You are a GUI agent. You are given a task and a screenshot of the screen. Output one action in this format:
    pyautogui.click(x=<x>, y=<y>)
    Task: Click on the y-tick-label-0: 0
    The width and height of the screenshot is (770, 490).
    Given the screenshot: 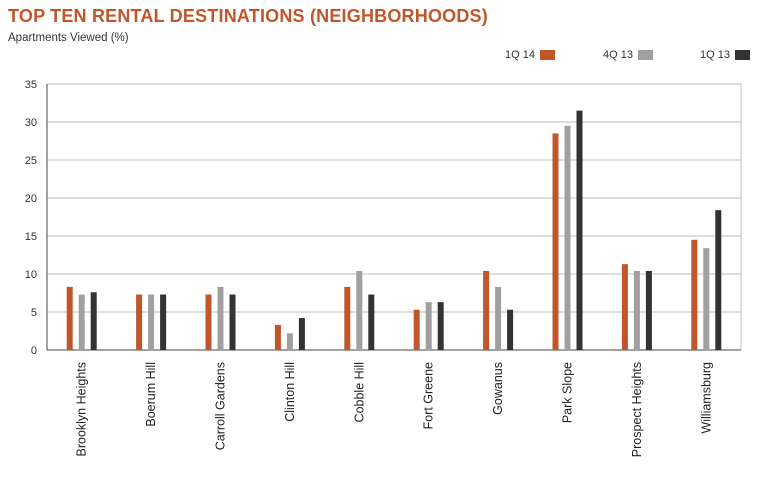 What is the action you would take?
    pyautogui.click(x=34, y=351)
    